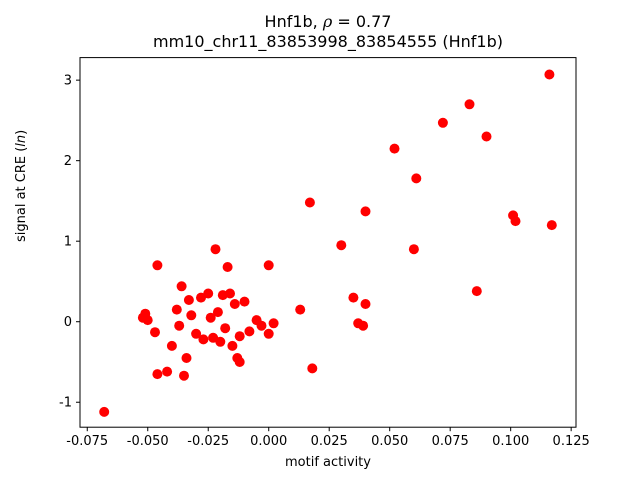  What do you see at coordinates (68, 161) in the screenshot?
I see `y-tick-label: 2` at bounding box center [68, 161].